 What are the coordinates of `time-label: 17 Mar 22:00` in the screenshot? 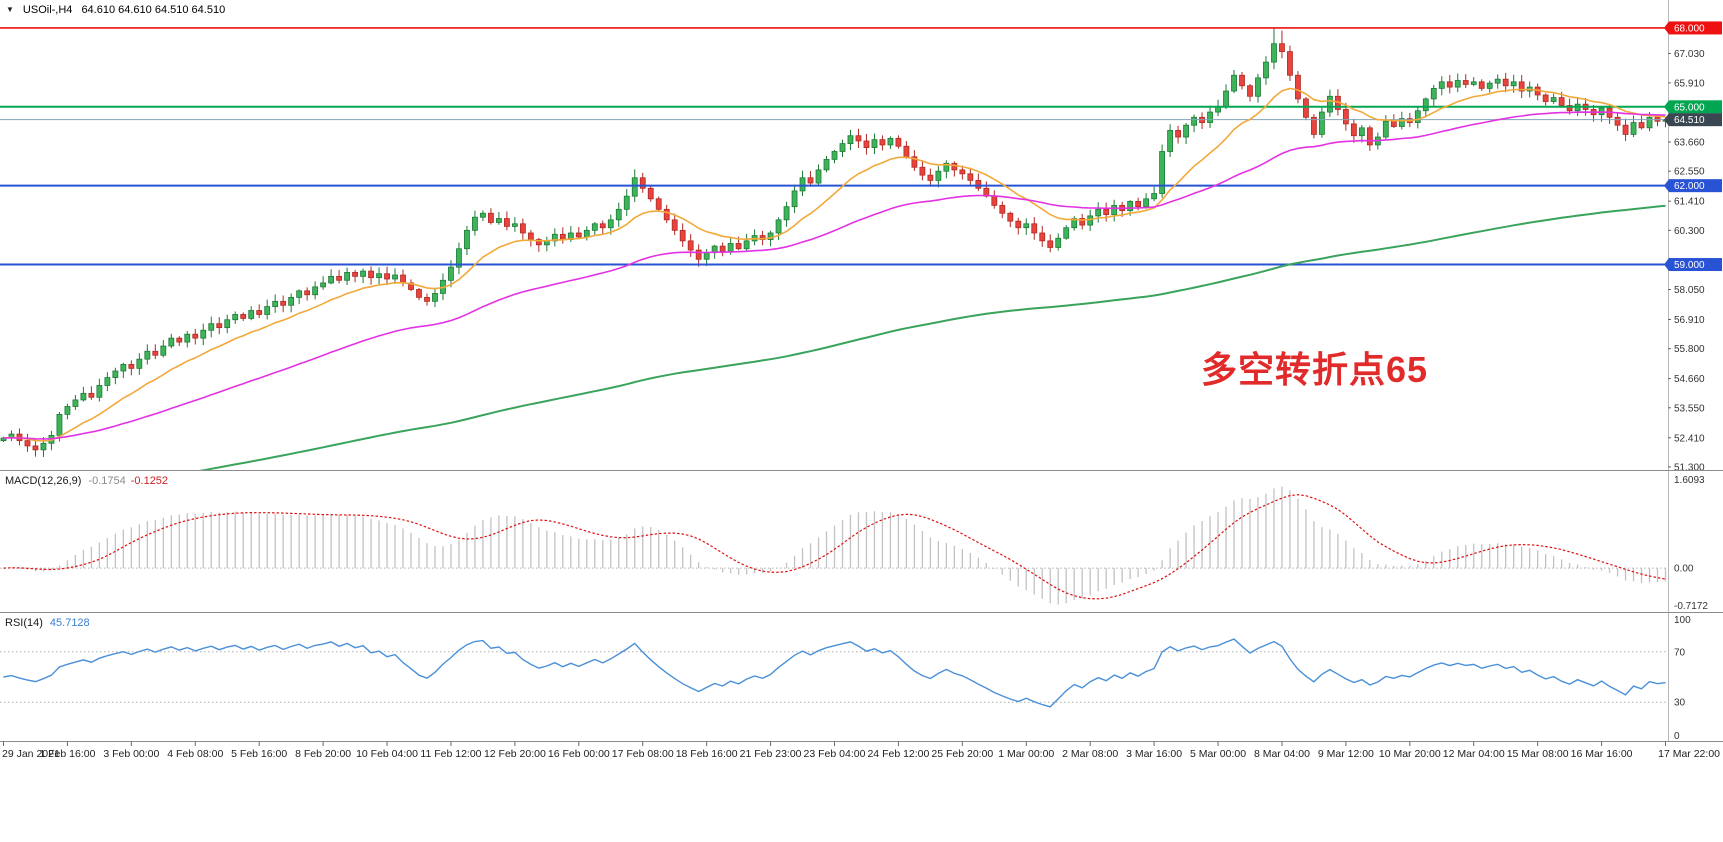 It's located at (1689, 754).